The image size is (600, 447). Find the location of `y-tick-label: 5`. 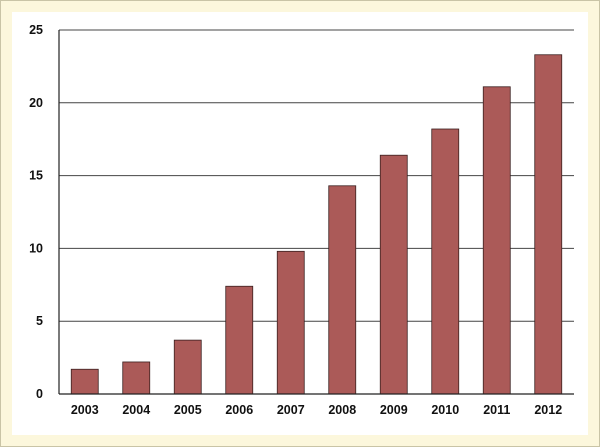

y-tick-label: 5 is located at coordinates (39, 321).